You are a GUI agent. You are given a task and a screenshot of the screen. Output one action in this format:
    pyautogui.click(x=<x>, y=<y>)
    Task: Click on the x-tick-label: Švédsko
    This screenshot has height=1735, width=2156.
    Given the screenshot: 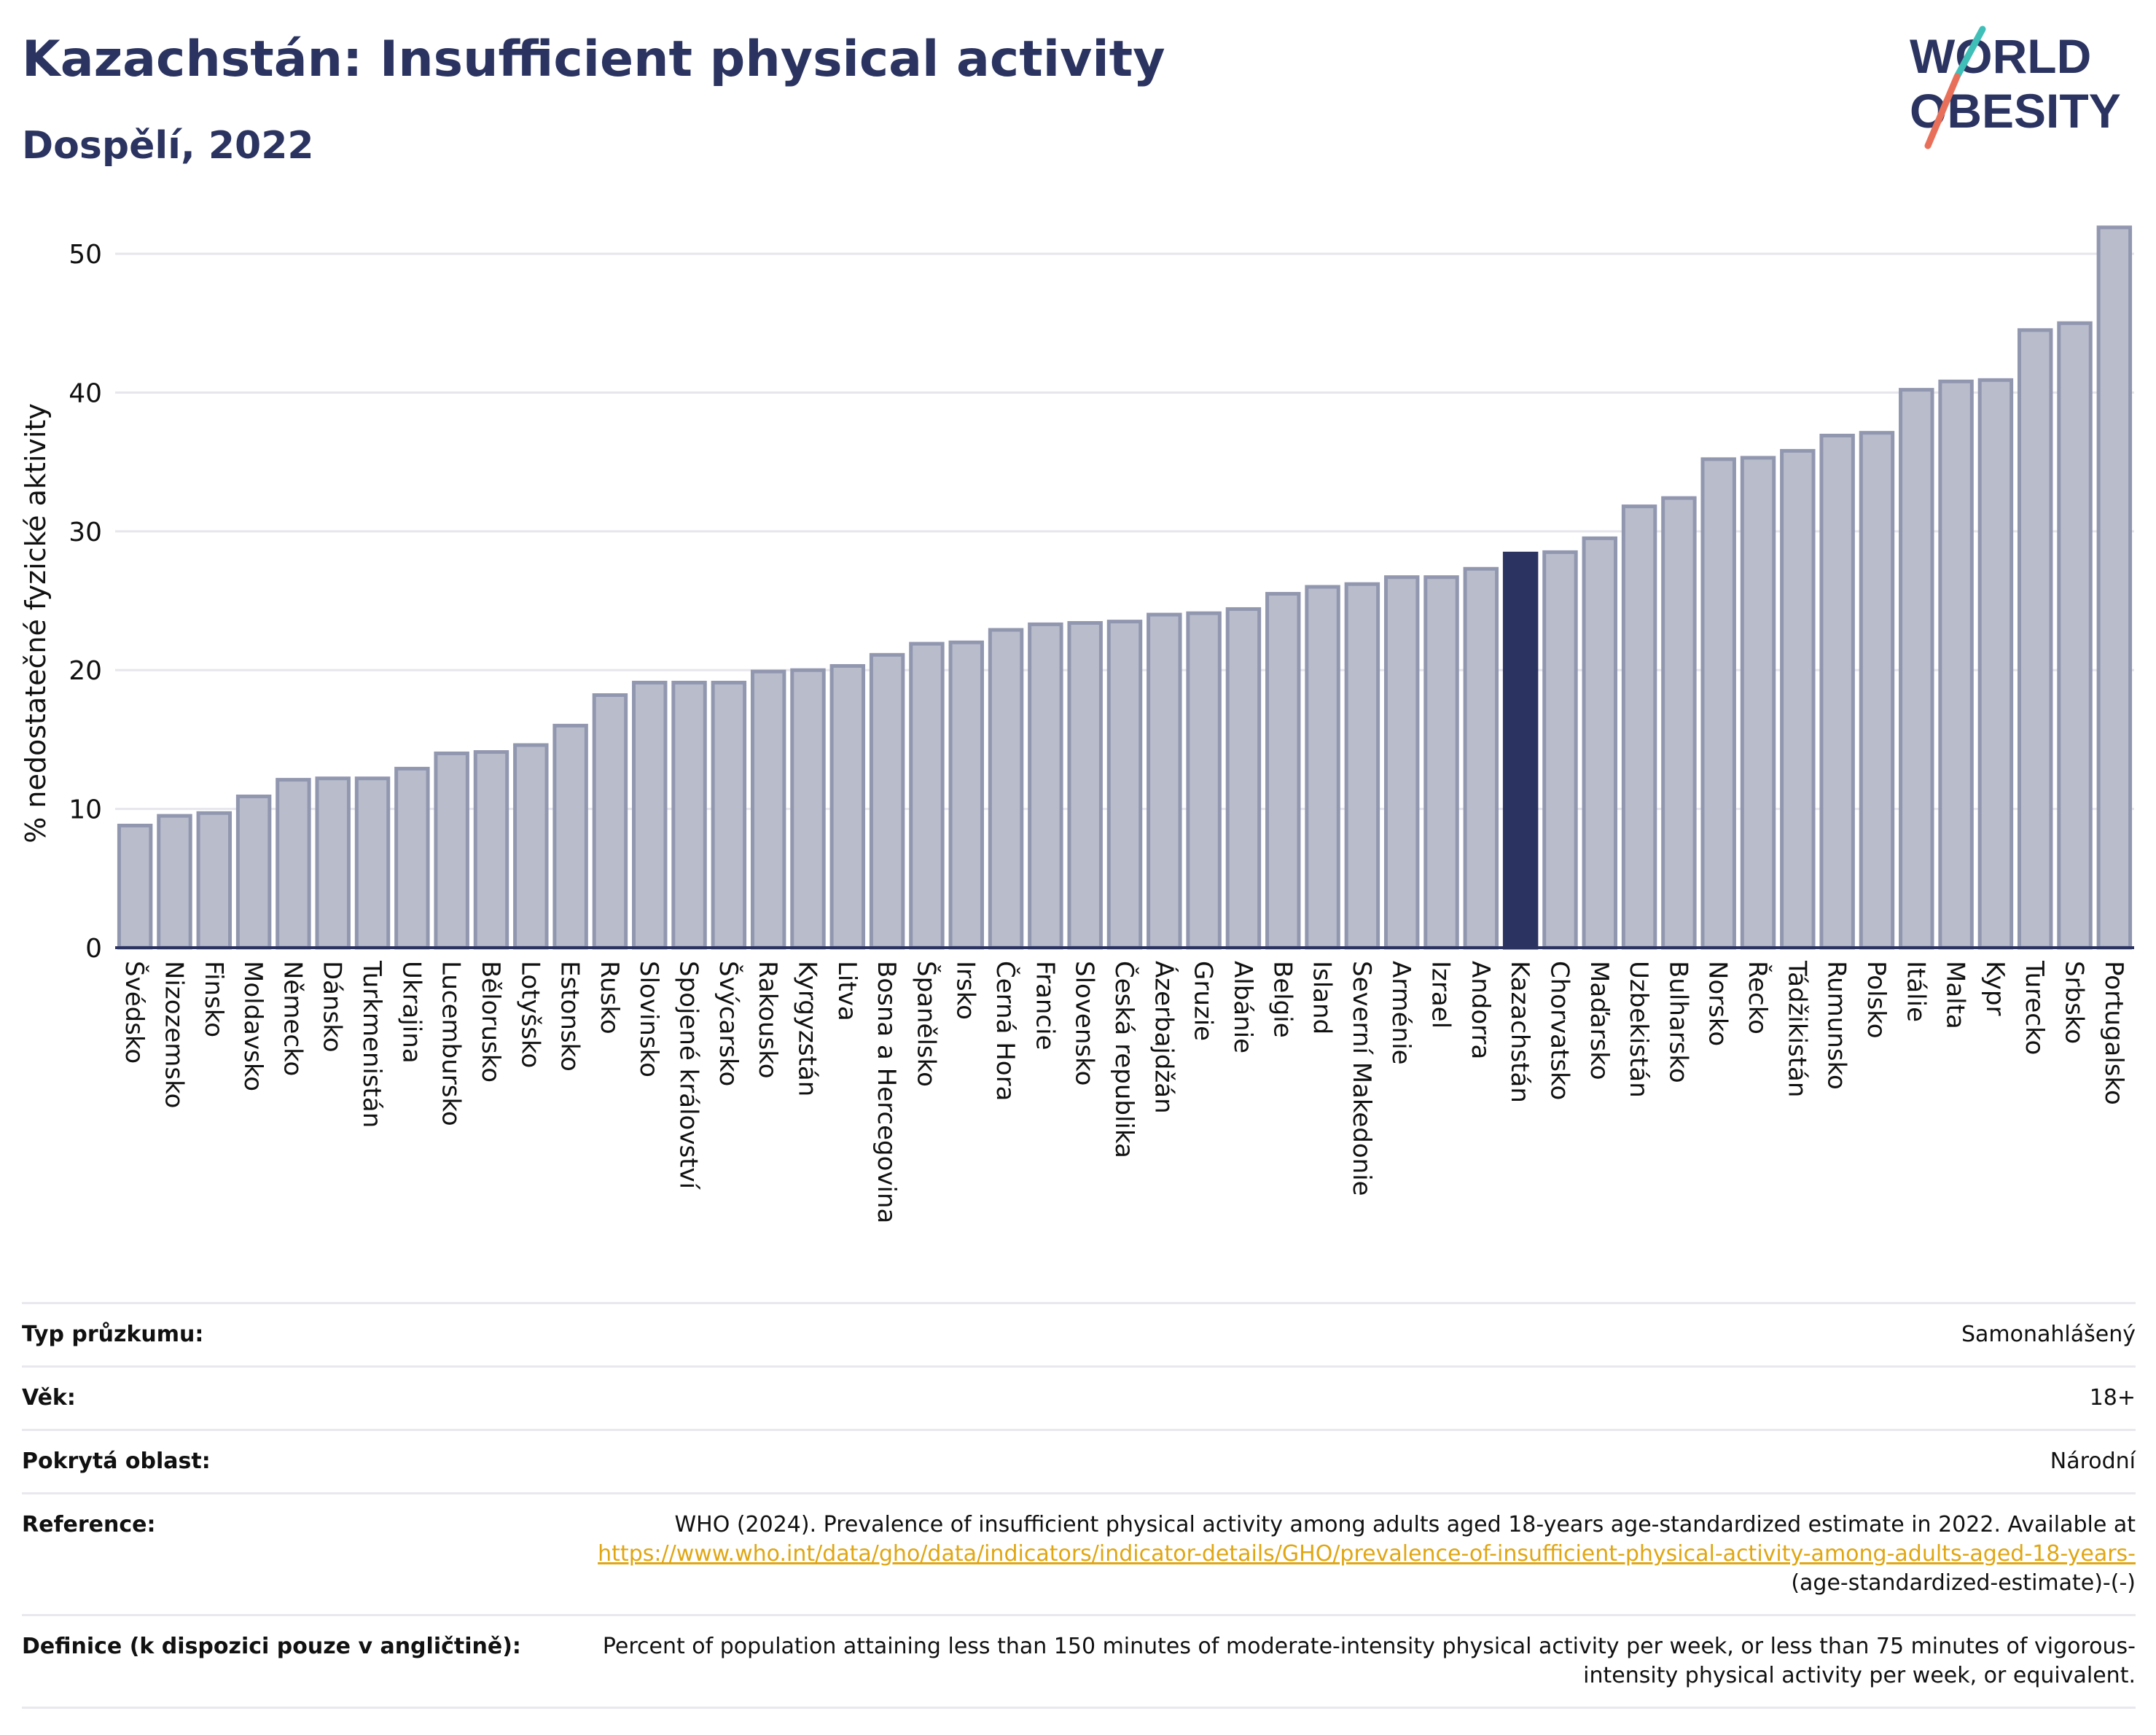 What is the action you would take?
    pyautogui.click(x=134, y=1013)
    